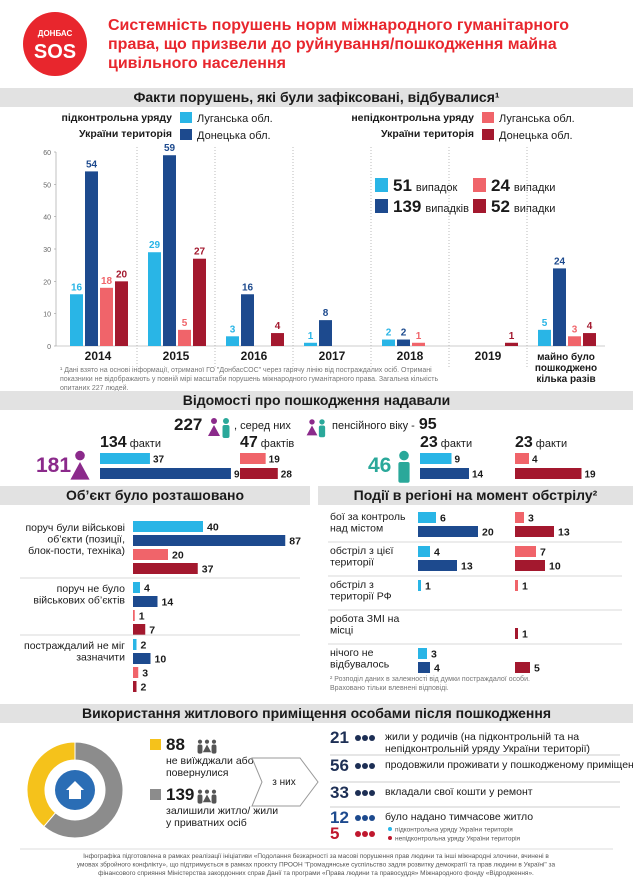  Describe the element at coordinates (155, 744) in the screenshot. I see `legend-swatch` at that location.